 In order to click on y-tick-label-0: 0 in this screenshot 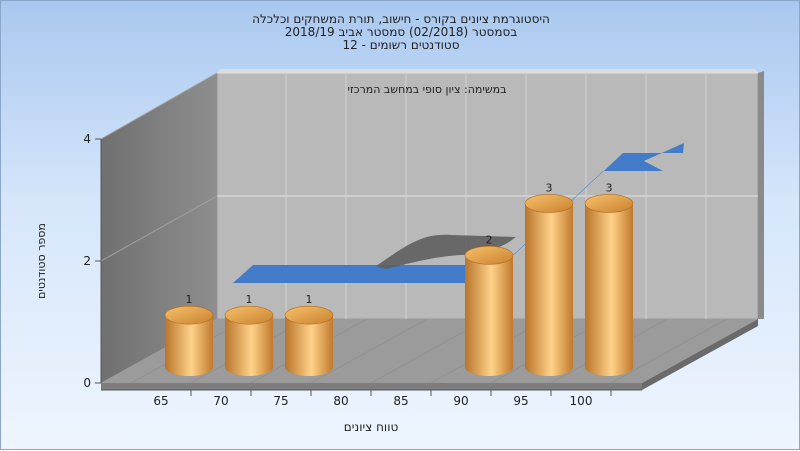, I will do `click(87, 383)`.